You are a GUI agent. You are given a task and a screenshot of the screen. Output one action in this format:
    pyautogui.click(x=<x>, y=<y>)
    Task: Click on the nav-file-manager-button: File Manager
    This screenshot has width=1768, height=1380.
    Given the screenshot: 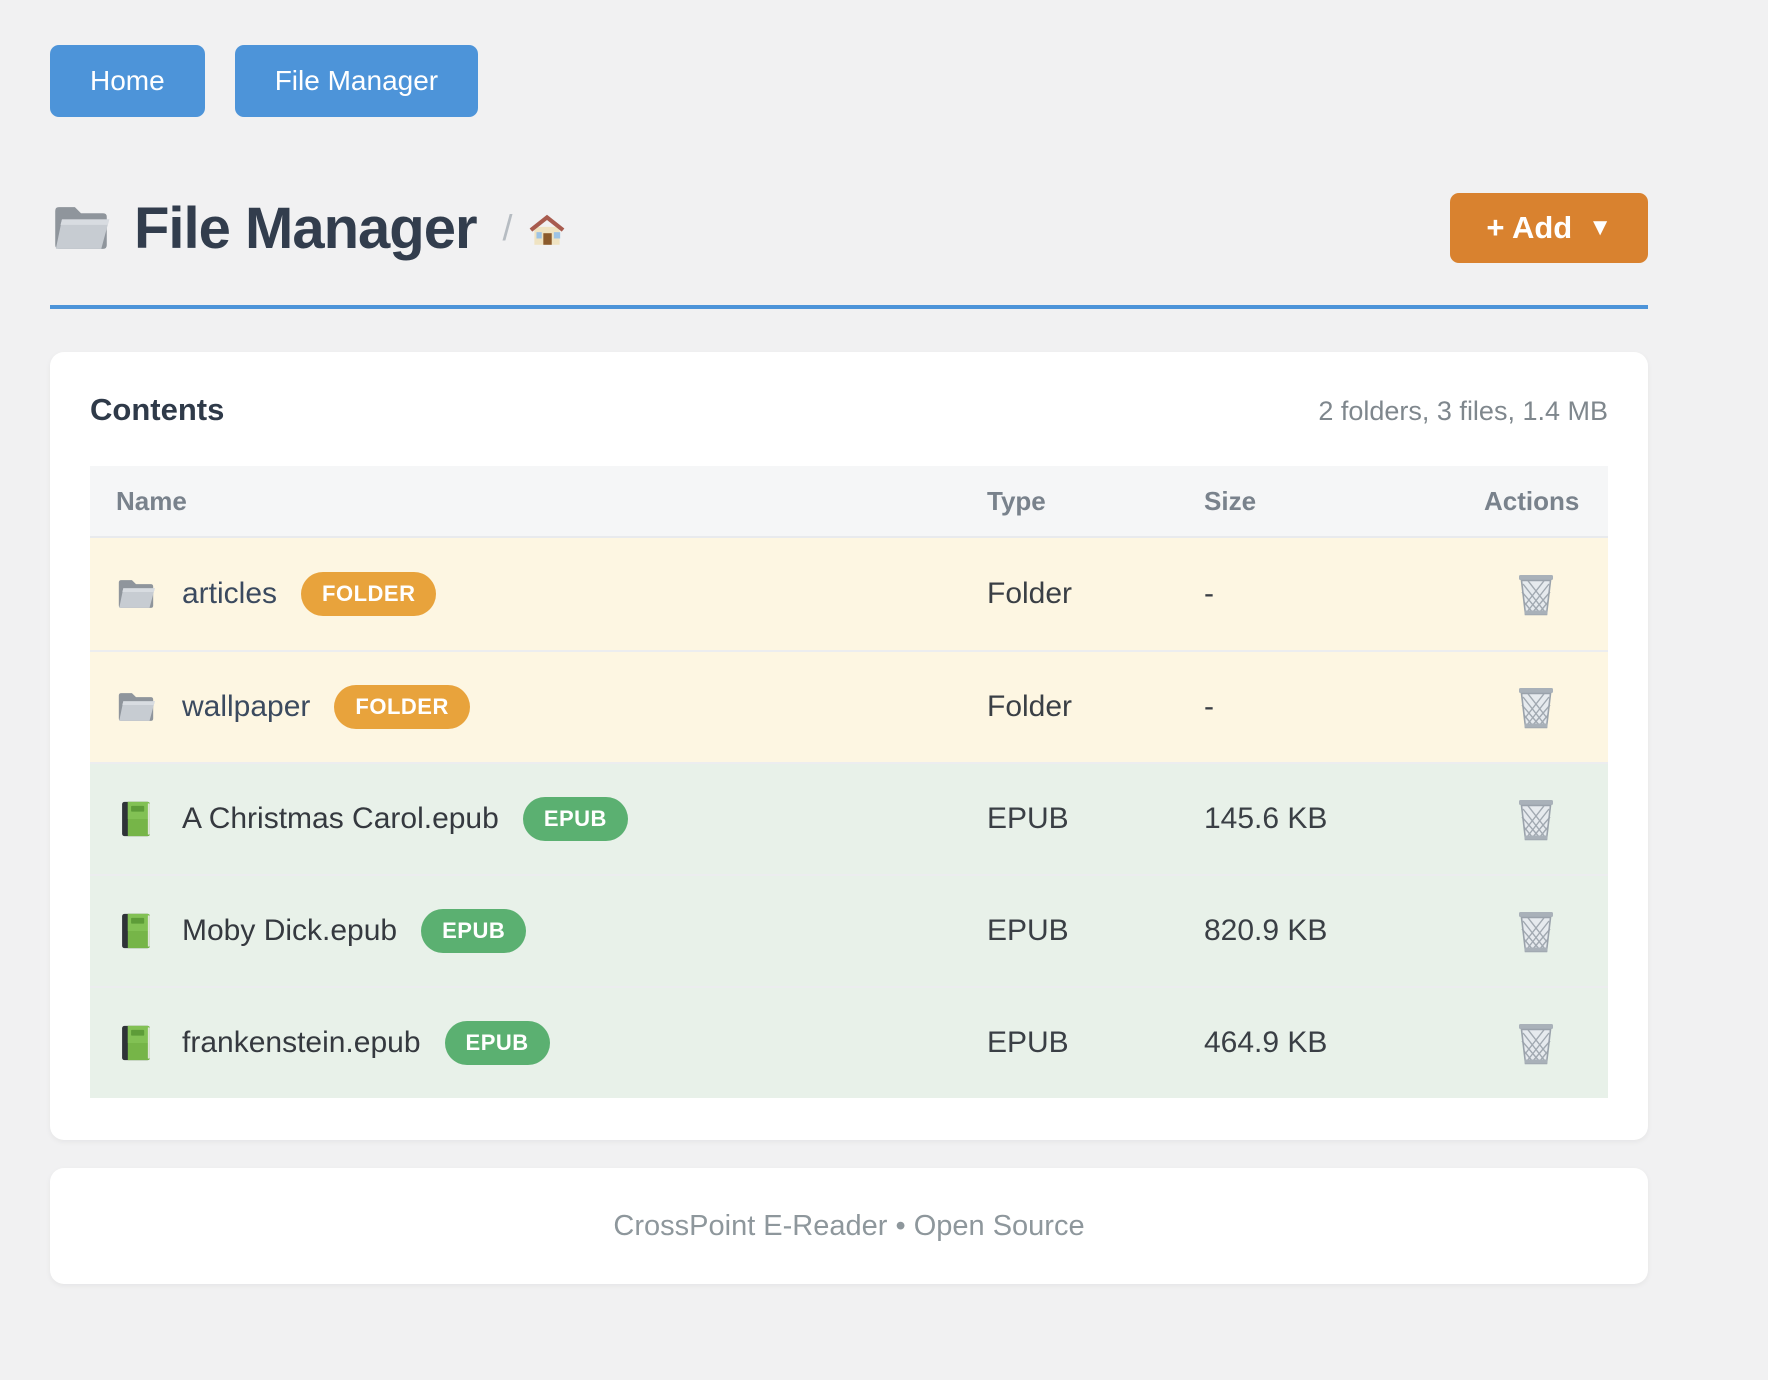 What is the action you would take?
    pyautogui.click(x=356, y=81)
    